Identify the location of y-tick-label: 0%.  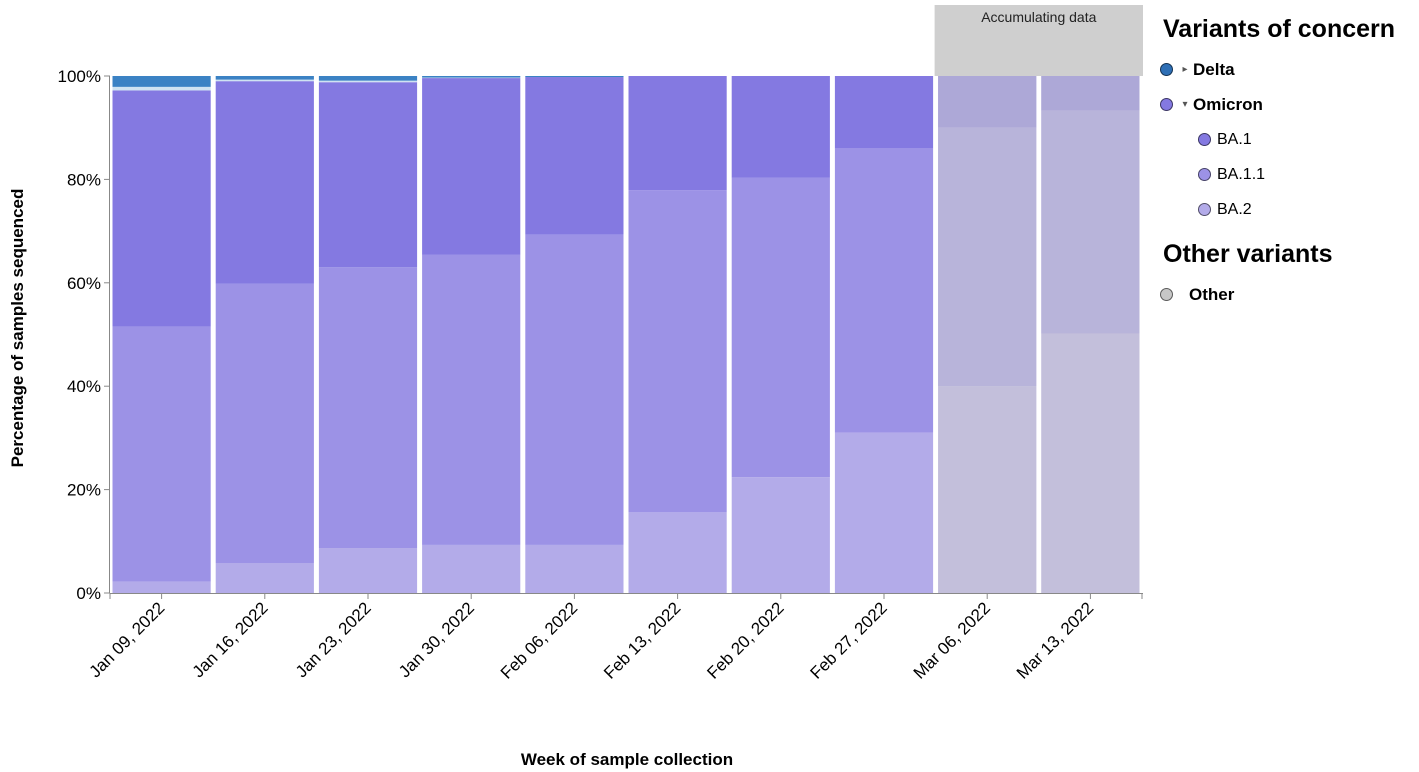
(88, 593).